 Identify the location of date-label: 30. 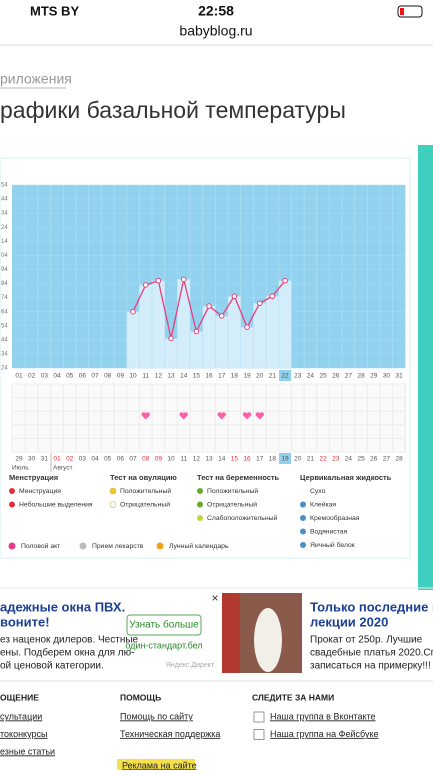
(32, 459).